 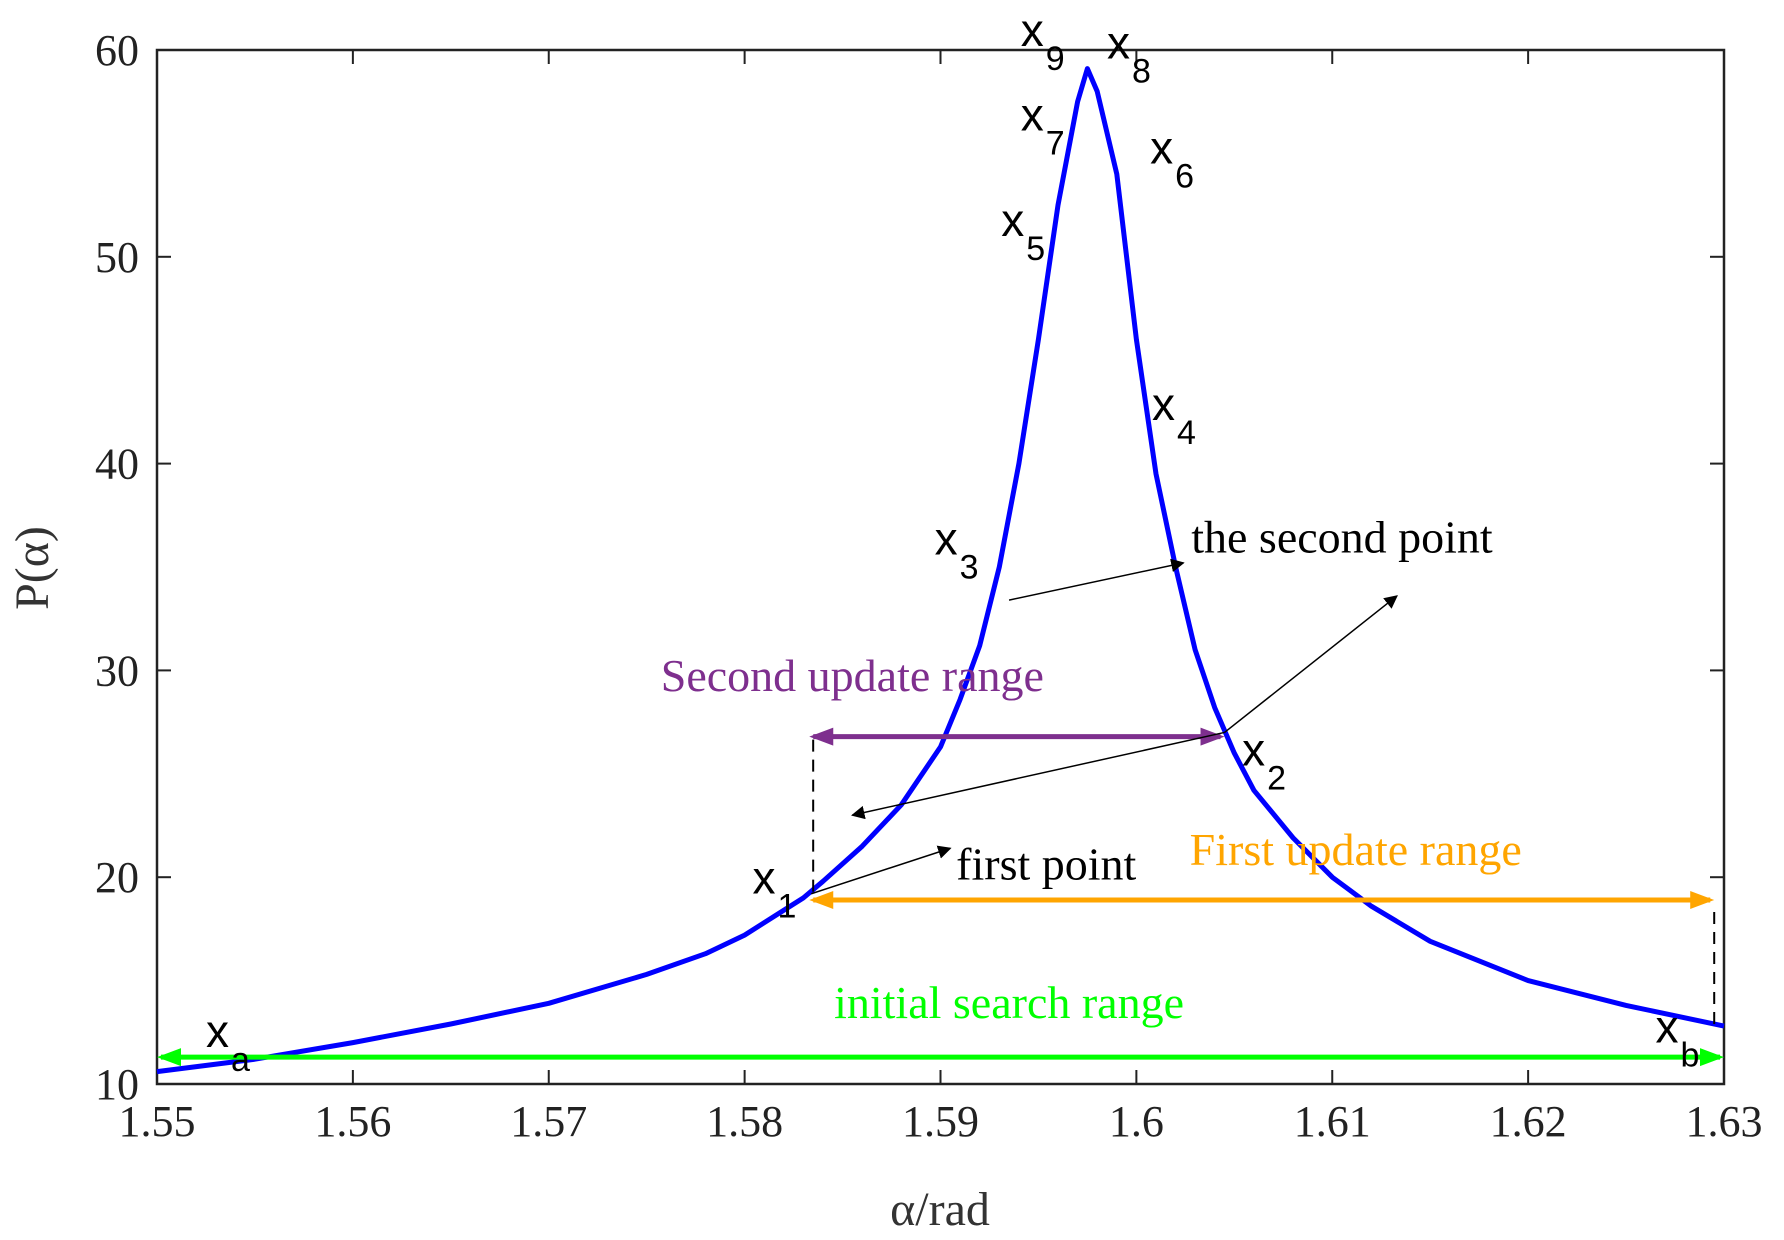 I want to click on annotation-text: first point, so click(x=1046, y=863).